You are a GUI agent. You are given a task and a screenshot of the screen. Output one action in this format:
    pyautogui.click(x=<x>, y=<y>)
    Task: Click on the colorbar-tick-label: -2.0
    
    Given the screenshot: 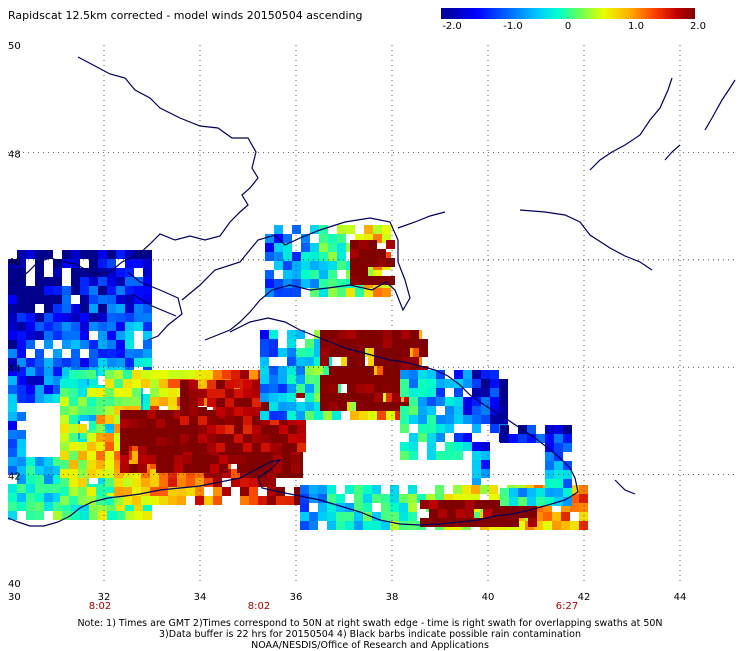 What is the action you would take?
    pyautogui.click(x=452, y=26)
    